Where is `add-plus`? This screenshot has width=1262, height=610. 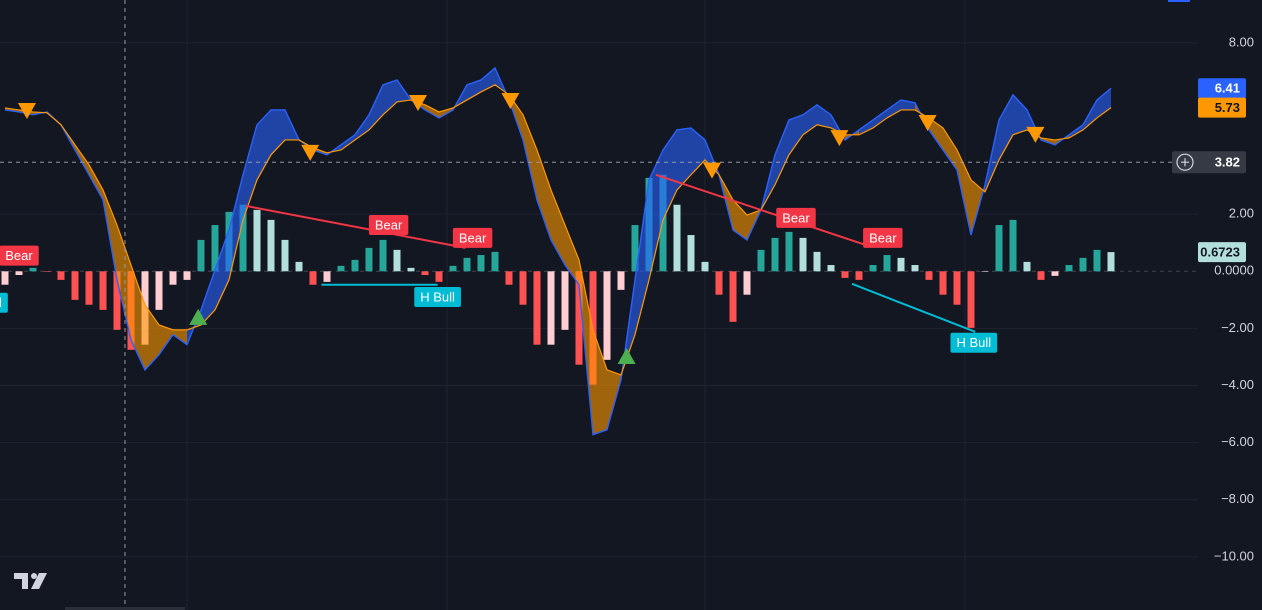 add-plus is located at coordinates (1185, 162).